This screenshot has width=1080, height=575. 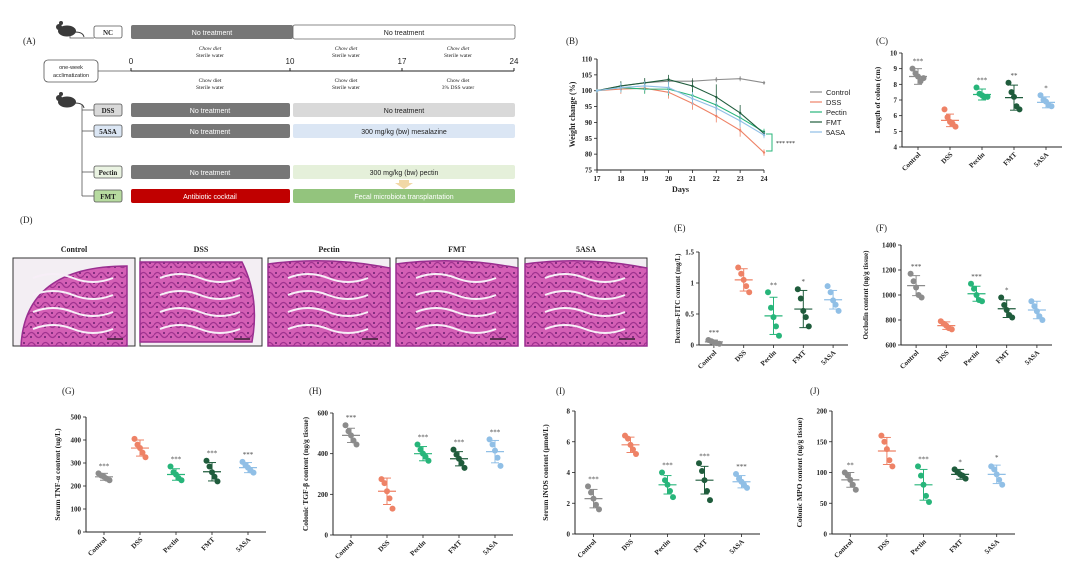 What do you see at coordinates (896, 132) in the screenshot?
I see `y-tick-label: 5` at bounding box center [896, 132].